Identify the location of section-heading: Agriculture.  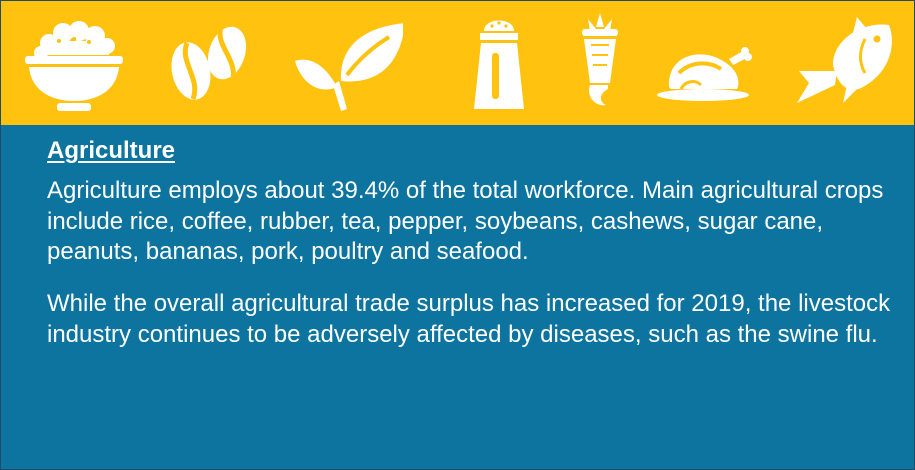
(111, 150).